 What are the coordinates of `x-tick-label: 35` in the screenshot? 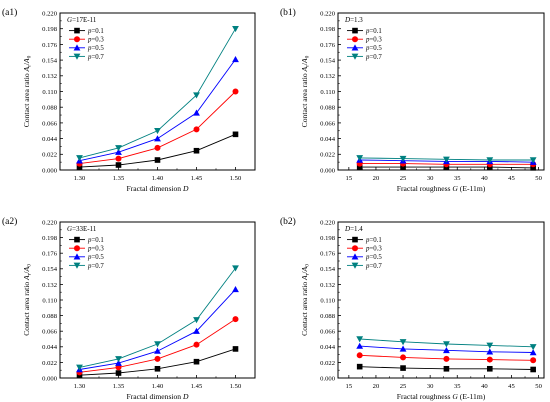 It's located at (457, 178).